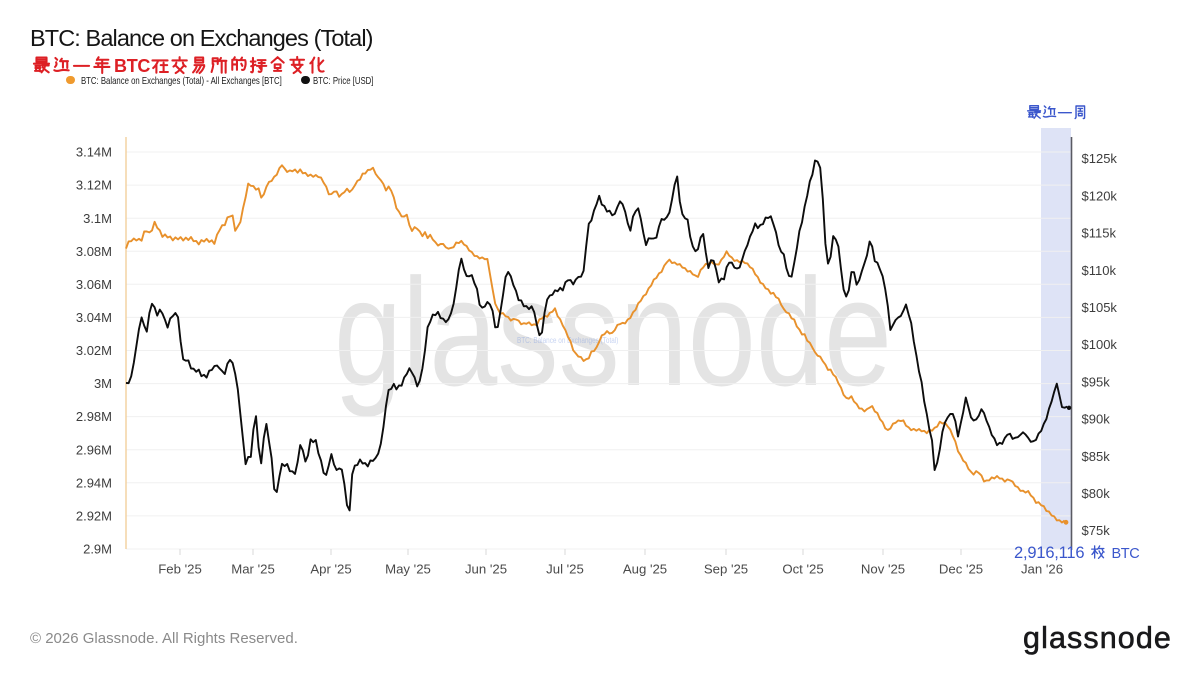  I want to click on svg-text: $115k, so click(1099, 233).